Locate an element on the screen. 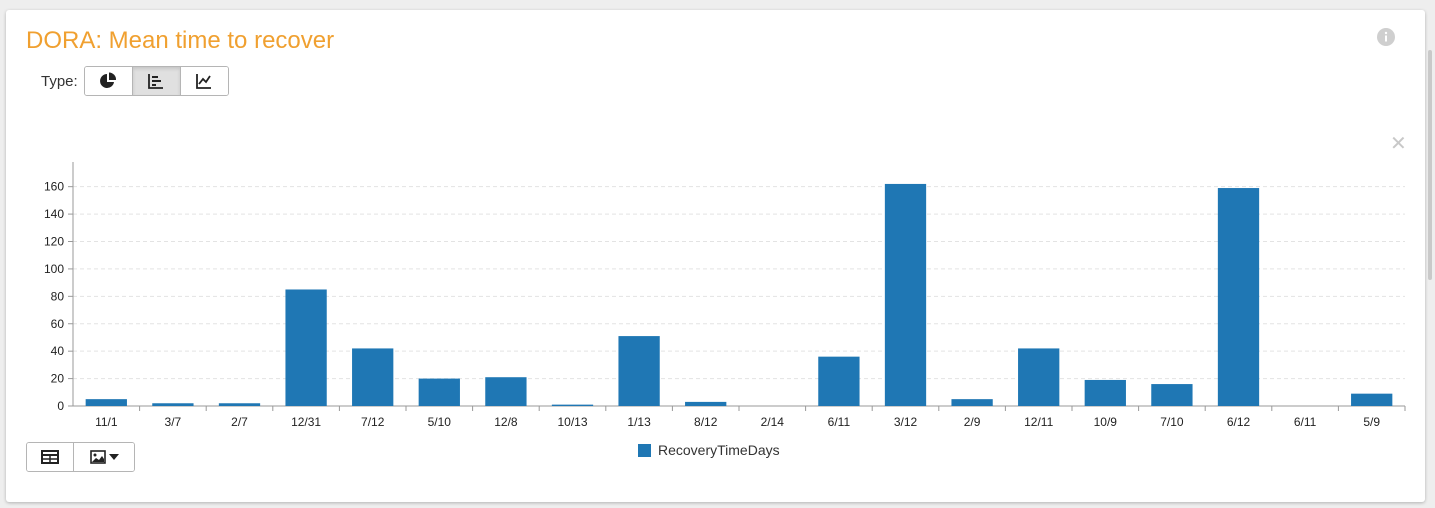 Image resolution: width=1435 pixels, height=508 pixels. y-tick-label: 160 is located at coordinates (54, 187).